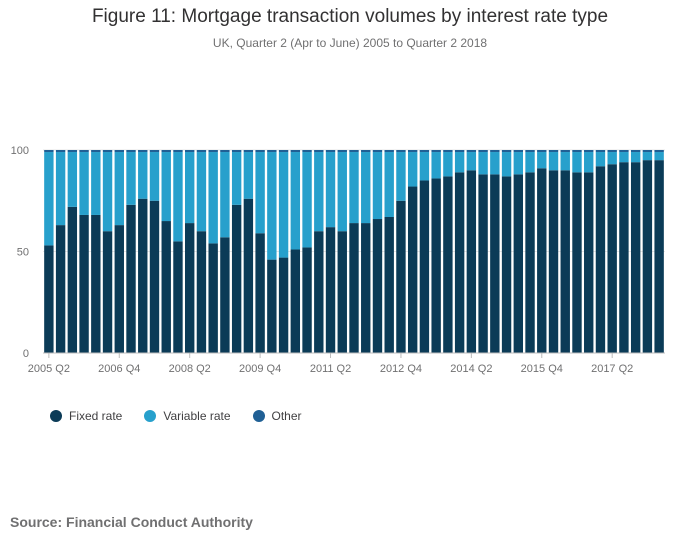  I want to click on x-tick-label: 2017 Q2, so click(612, 369).